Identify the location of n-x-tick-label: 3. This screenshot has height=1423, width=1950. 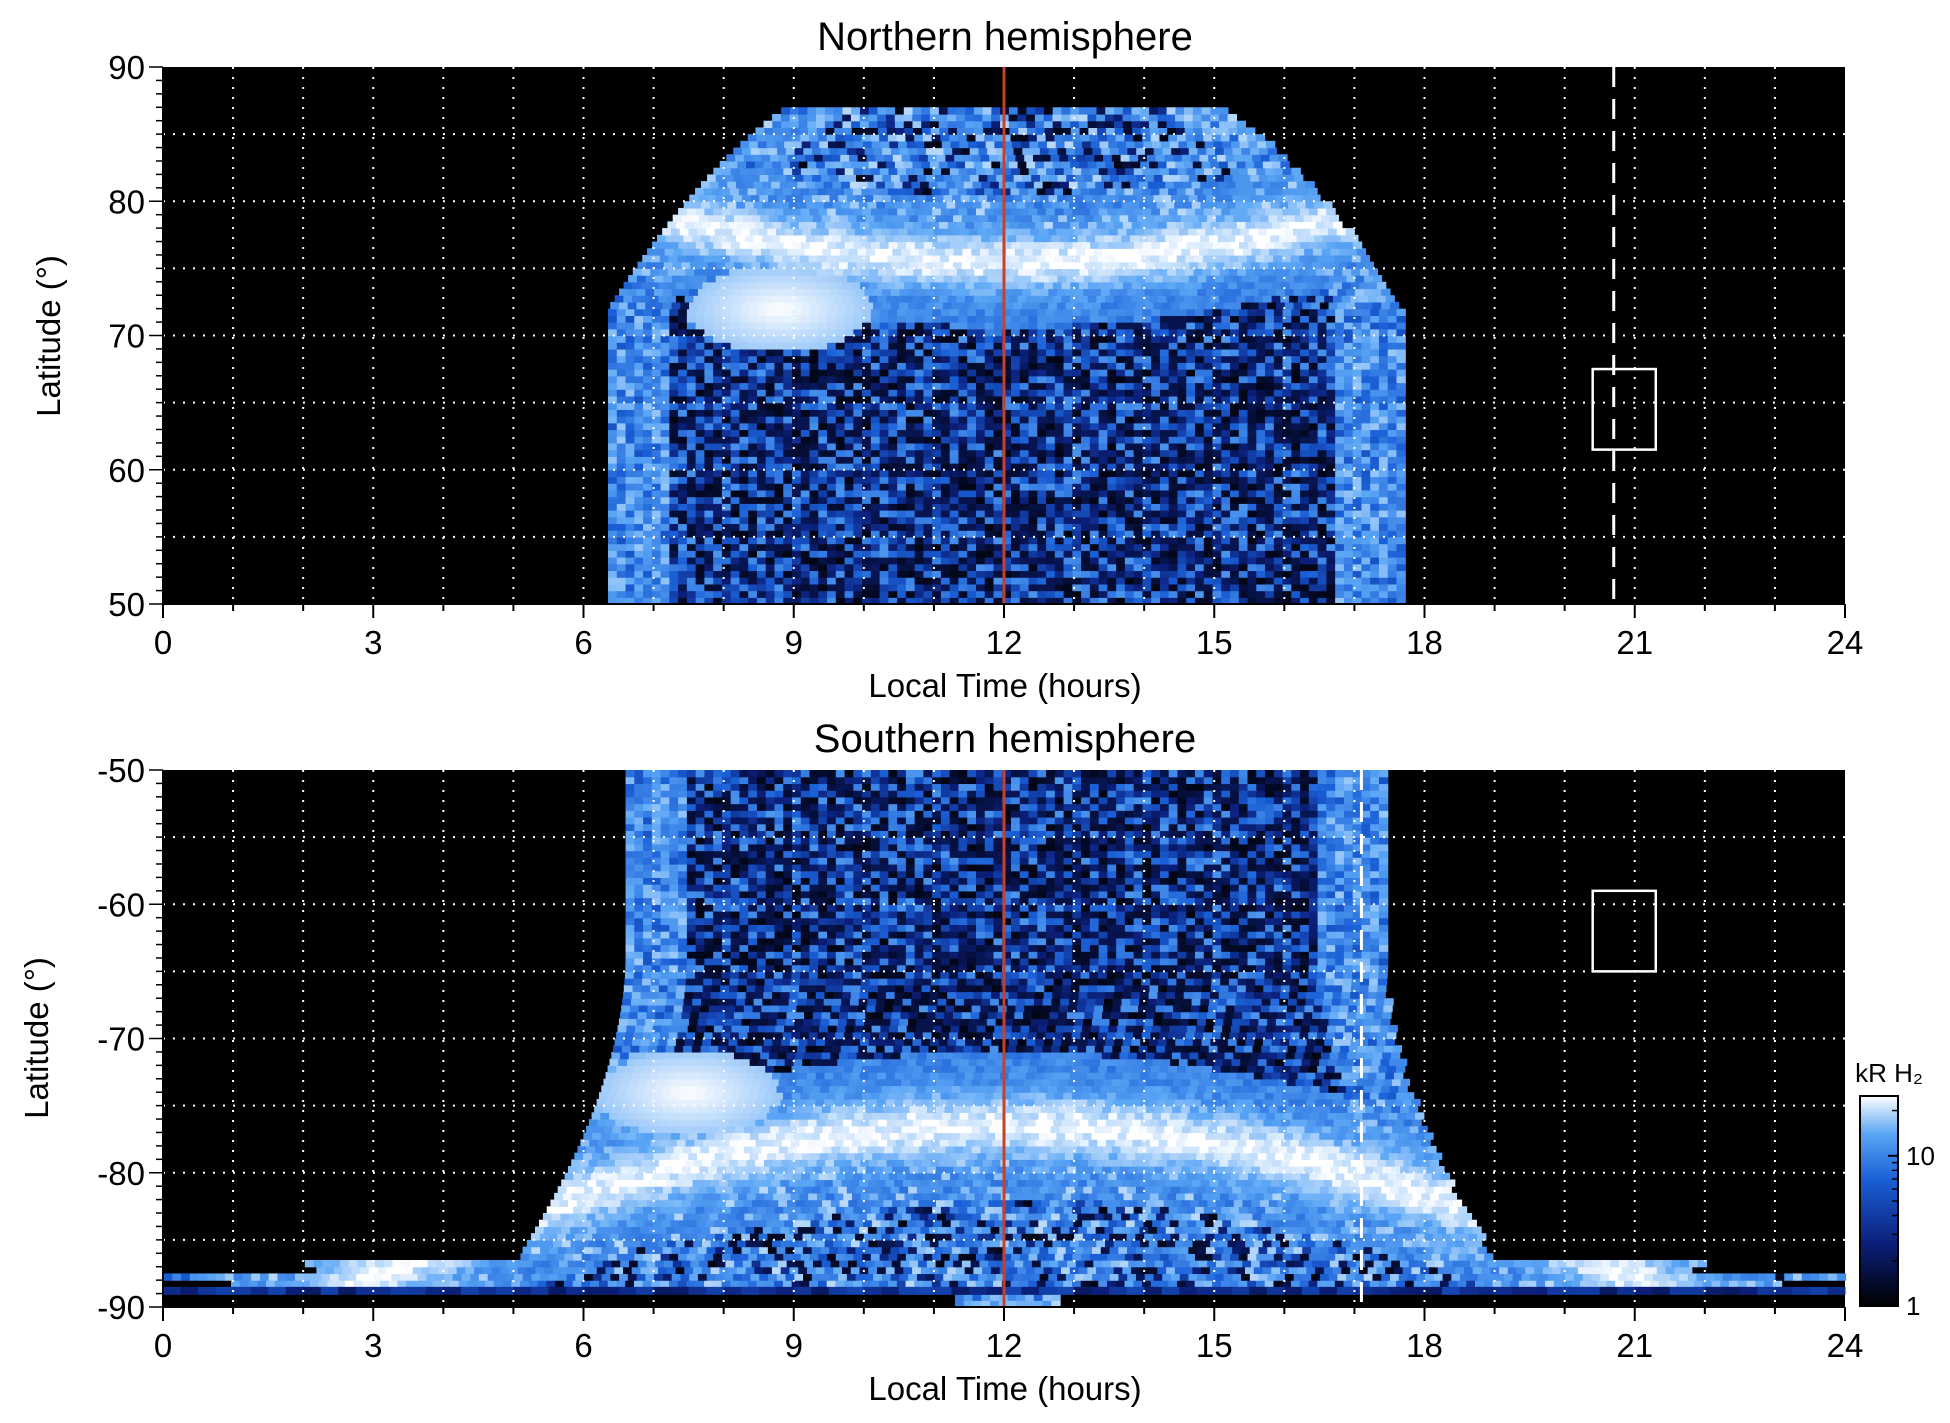
(373, 642).